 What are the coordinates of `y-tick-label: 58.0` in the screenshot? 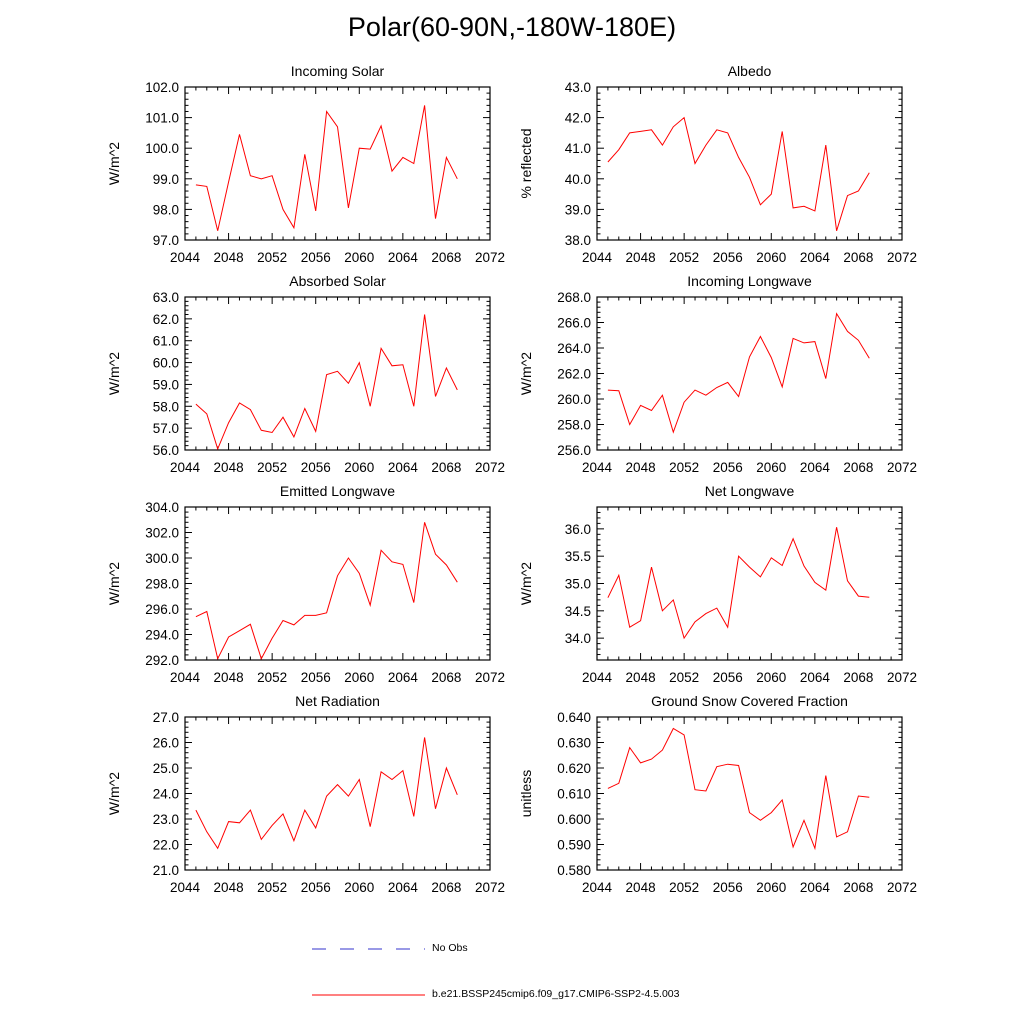 It's located at (166, 406).